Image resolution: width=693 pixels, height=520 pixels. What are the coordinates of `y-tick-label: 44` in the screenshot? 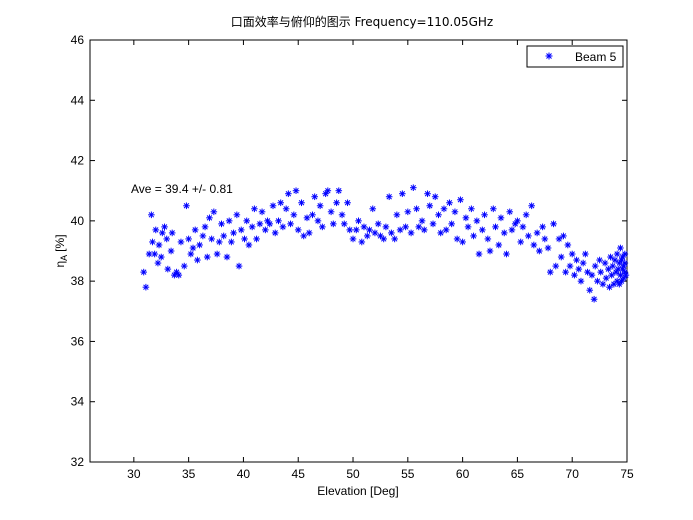 It's located at (78, 100).